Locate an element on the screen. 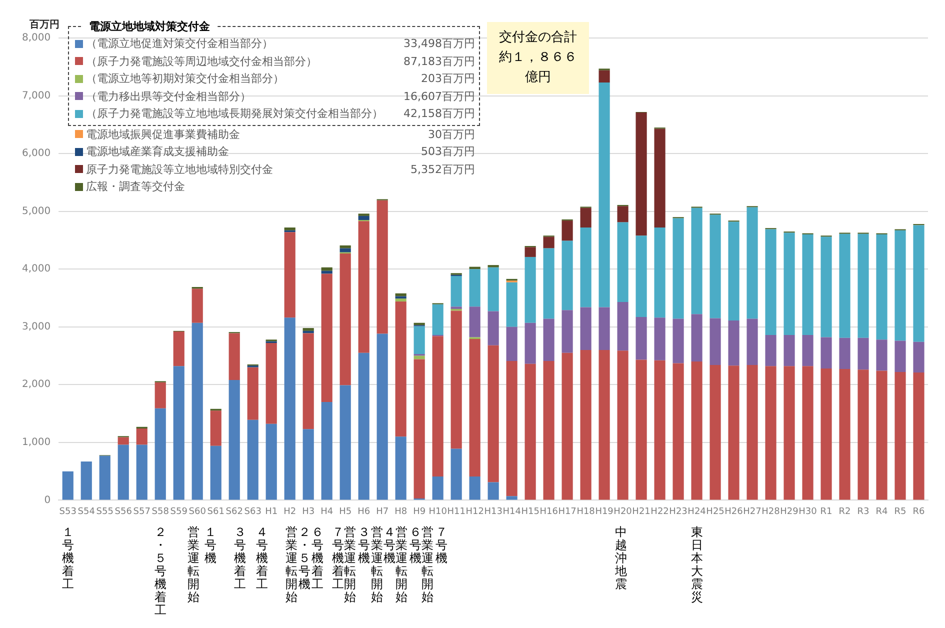  annotation: 87,183百万円 is located at coordinates (439, 61).